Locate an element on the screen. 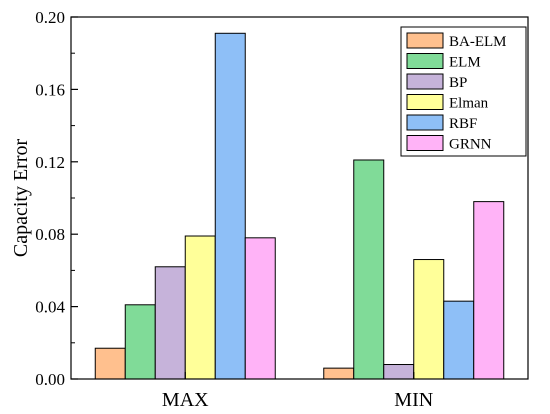 This screenshot has height=414, width=550. bar-grnn-min is located at coordinates (489, 290).